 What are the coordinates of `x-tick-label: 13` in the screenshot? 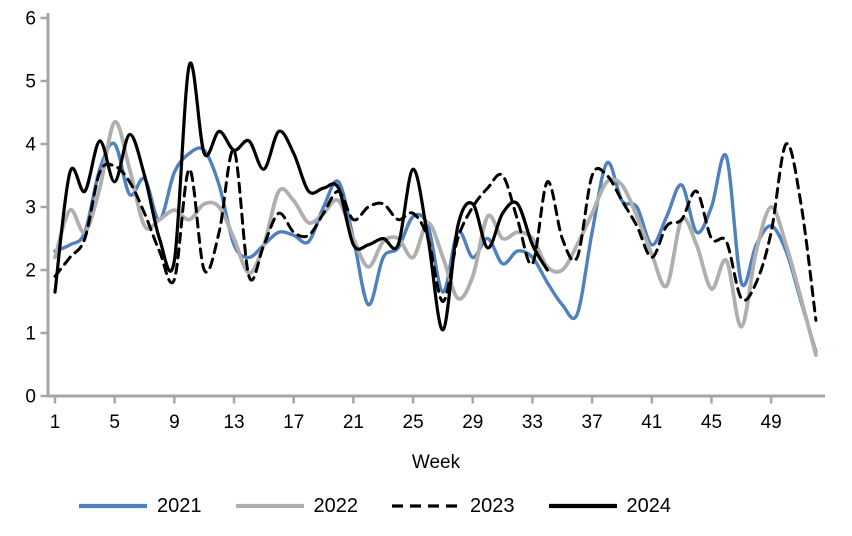 It's located at (233, 422).